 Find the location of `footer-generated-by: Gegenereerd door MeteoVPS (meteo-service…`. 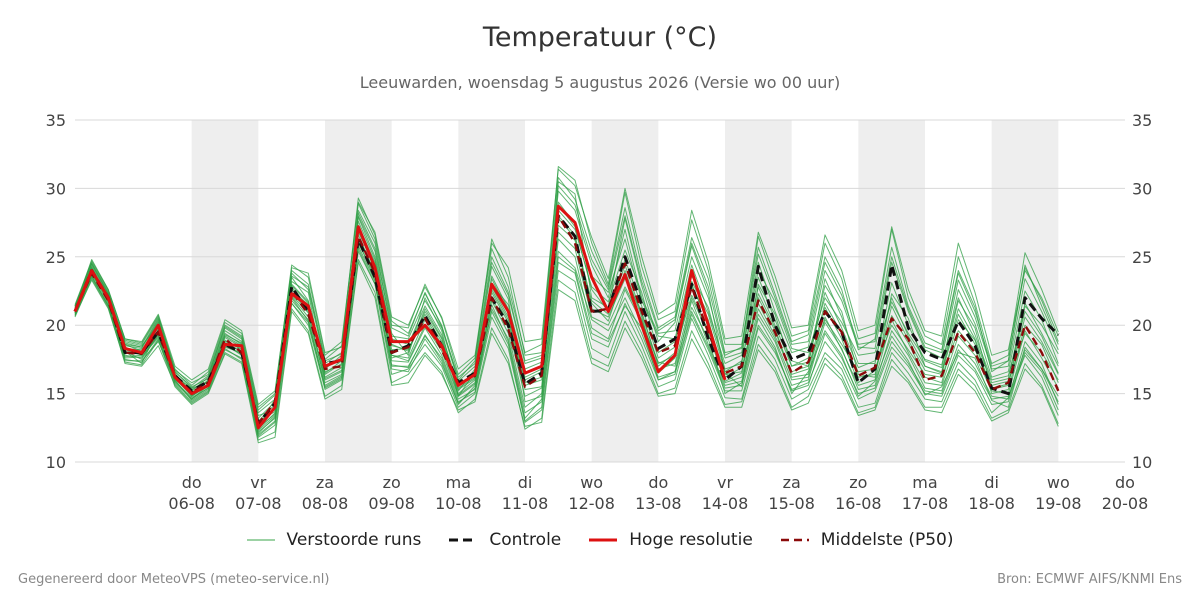

footer-generated-by: Gegenereerd door MeteoVPS (meteo-service… is located at coordinates (174, 579).